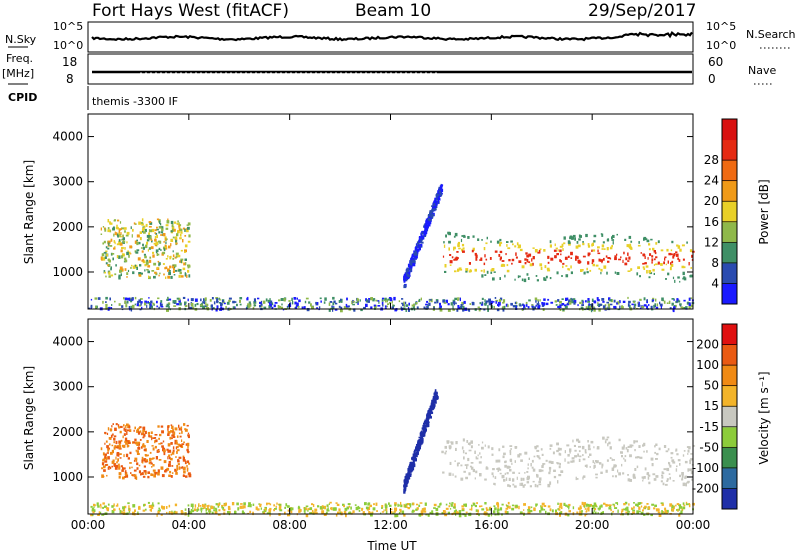  Describe the element at coordinates (135, 101) in the screenshot. I see `cpid-value: themis -3300 IF` at that location.